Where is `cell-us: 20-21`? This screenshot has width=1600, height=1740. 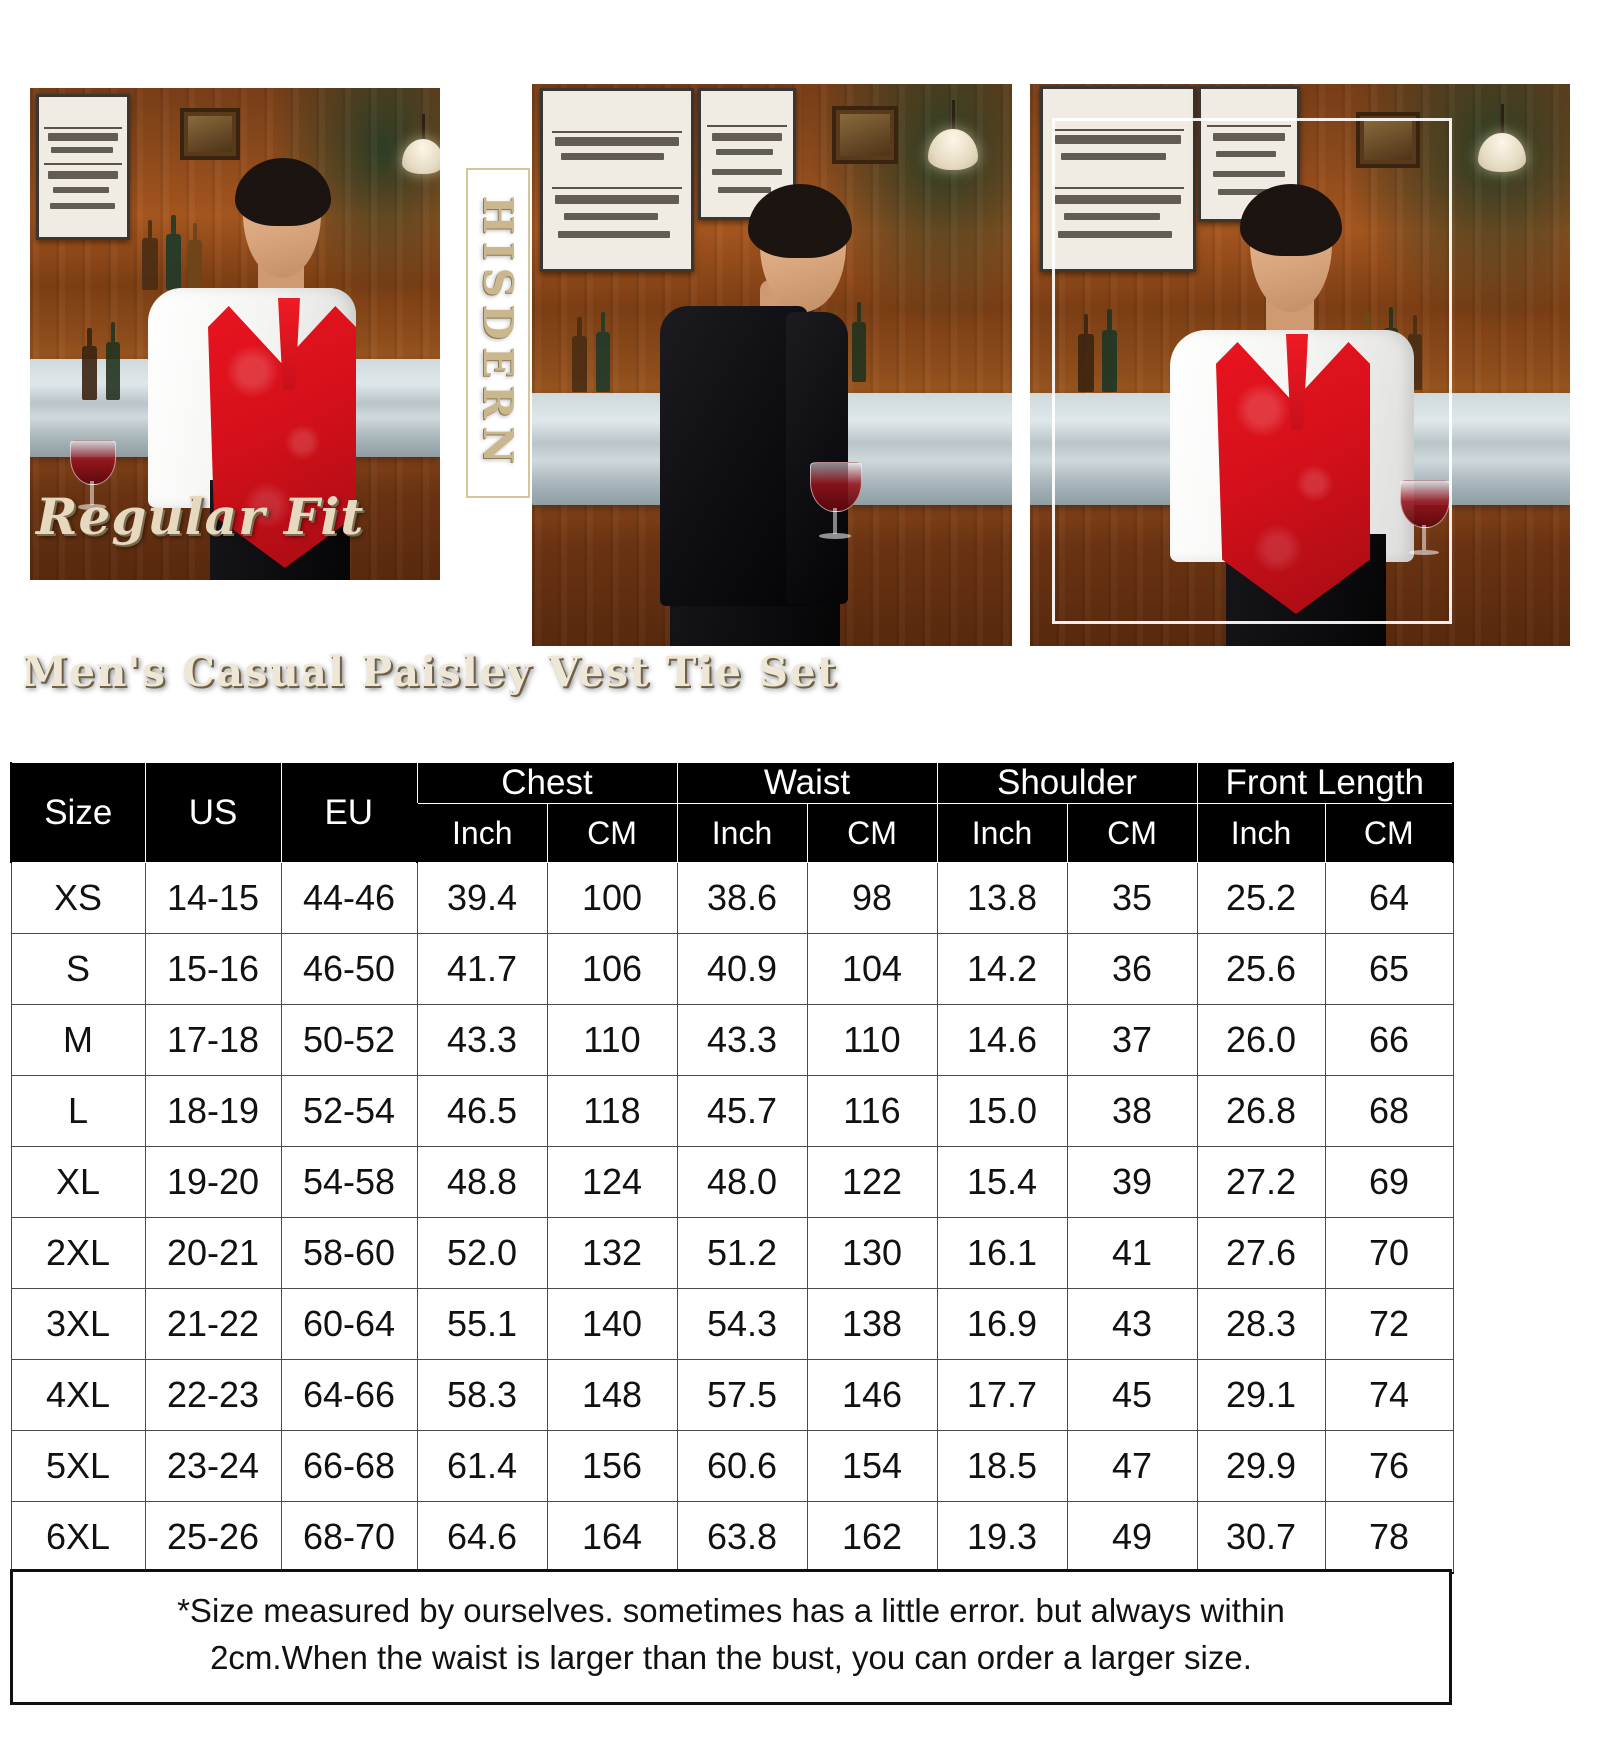 cell-us: 20-21 is located at coordinates (213, 1253).